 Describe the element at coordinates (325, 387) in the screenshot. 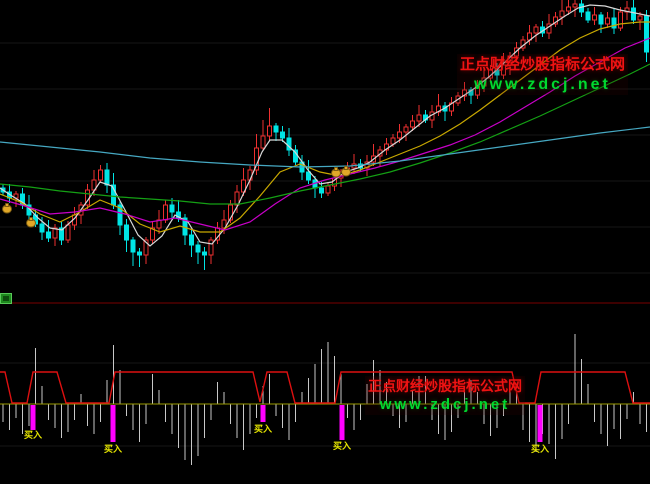

I see `signal-step-line` at that location.